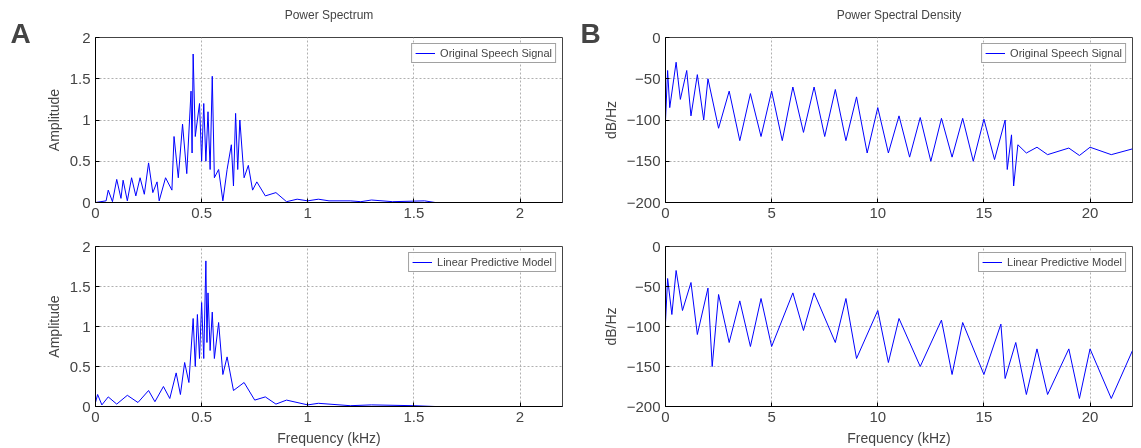  I want to click on chart-title: Power Spectrum, so click(329, 14).